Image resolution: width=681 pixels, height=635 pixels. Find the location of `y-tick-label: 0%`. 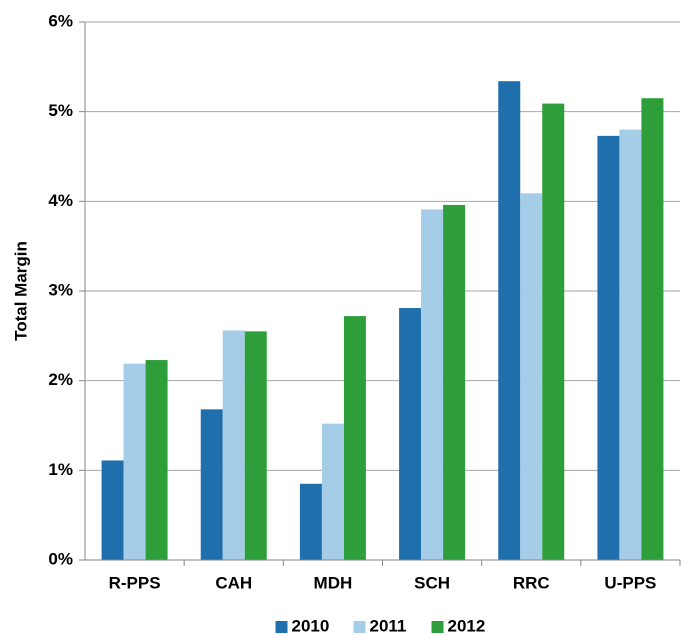

y-tick-label: 0% is located at coordinates (60, 558).